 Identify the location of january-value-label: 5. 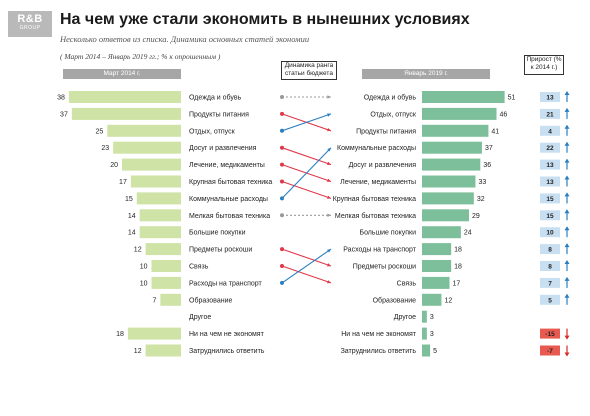
(435, 351).